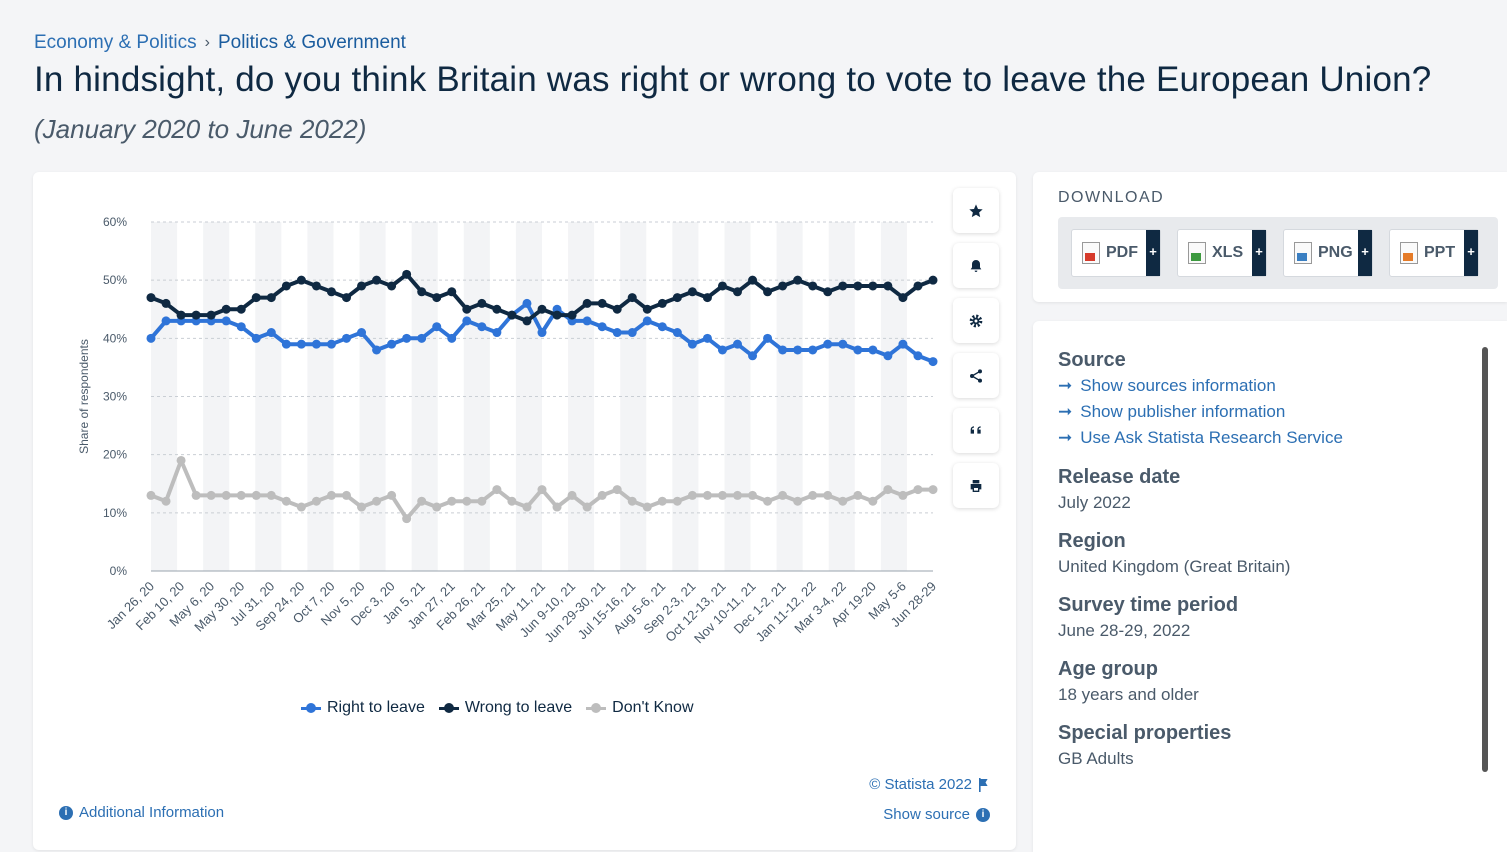 The height and width of the screenshot is (852, 1507). Describe the element at coordinates (1303, 253) in the screenshot. I see `png-file-icon` at that location.